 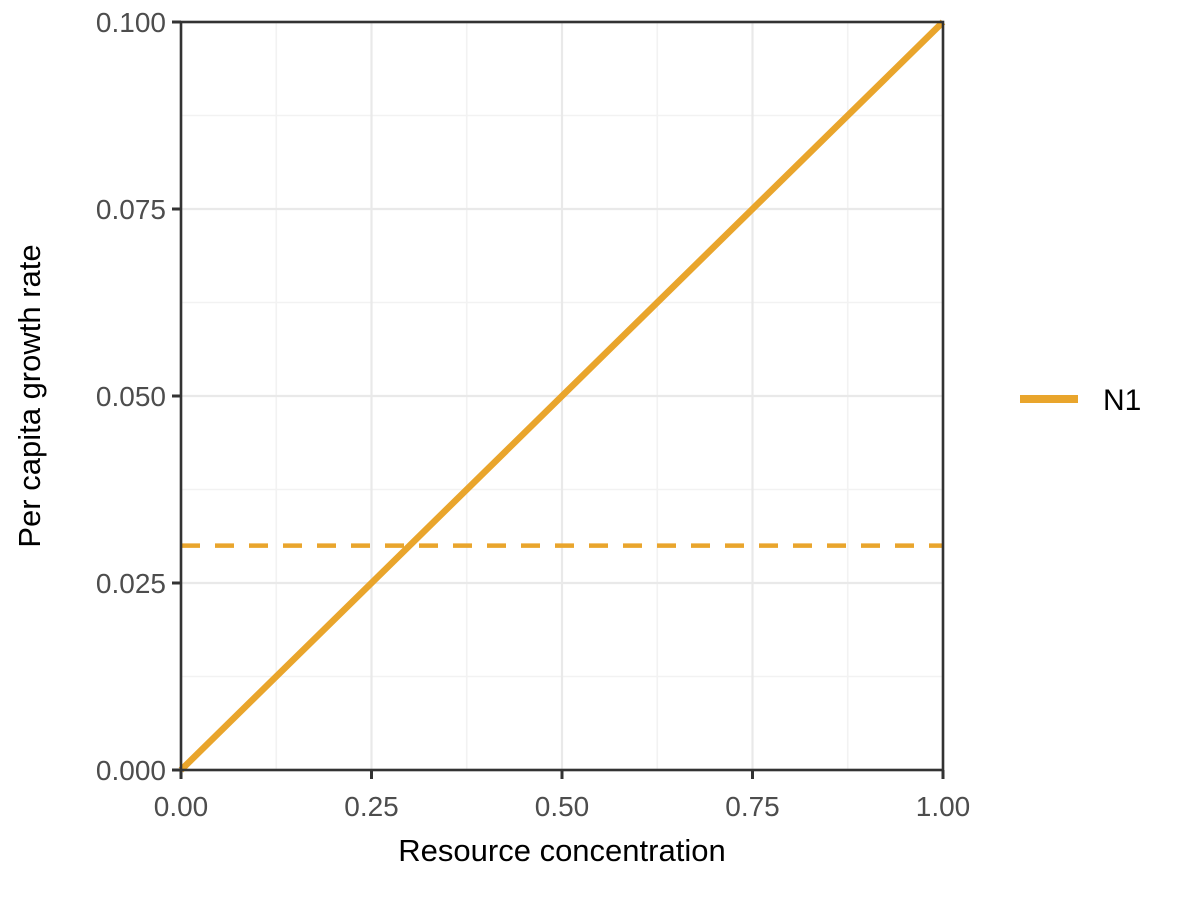 I want to click on y-tick-label: 0.075, so click(x=131, y=209).